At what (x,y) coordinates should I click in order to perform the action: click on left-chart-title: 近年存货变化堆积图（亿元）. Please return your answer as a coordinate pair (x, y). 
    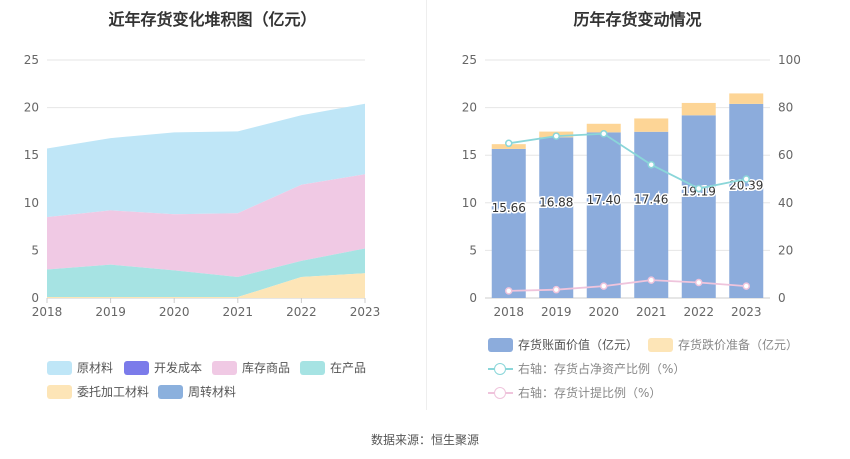
    Looking at the image, I should click on (212, 19).